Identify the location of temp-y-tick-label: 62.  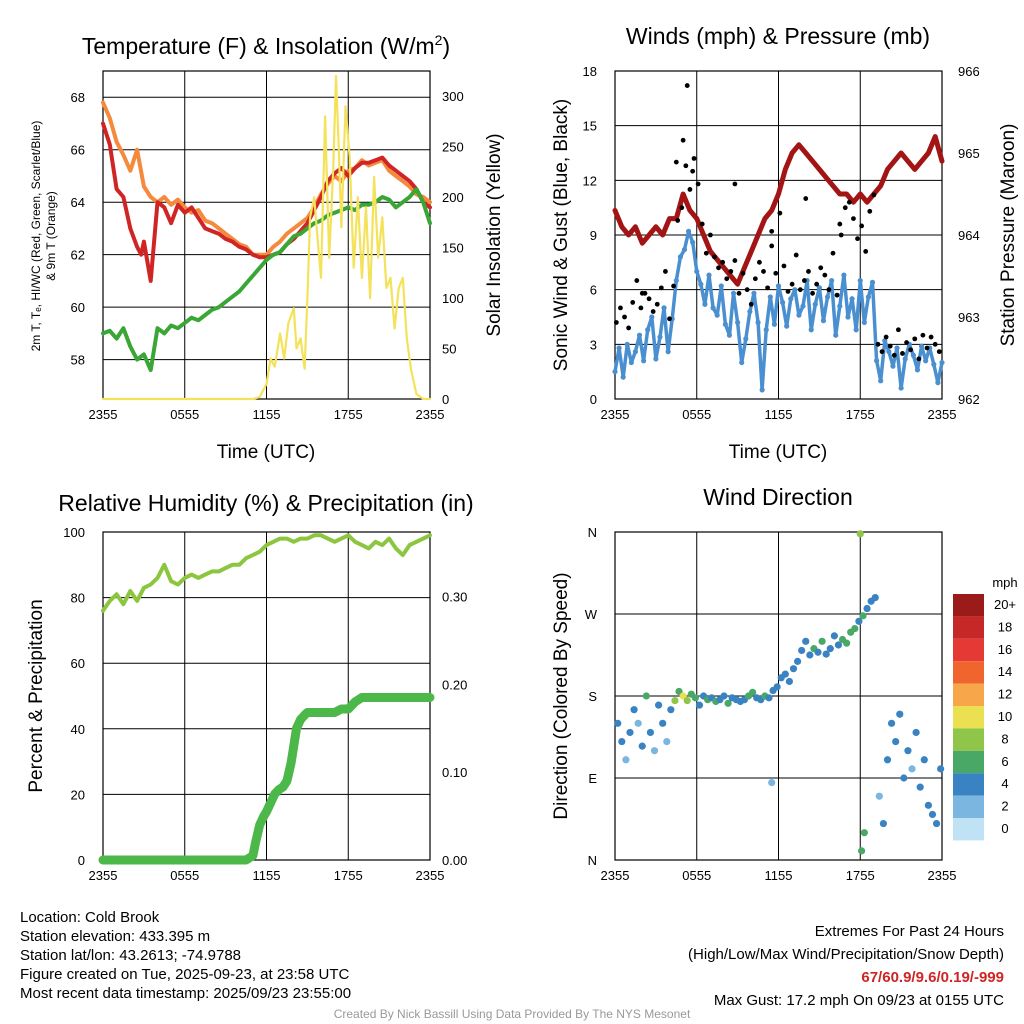
(78, 255).